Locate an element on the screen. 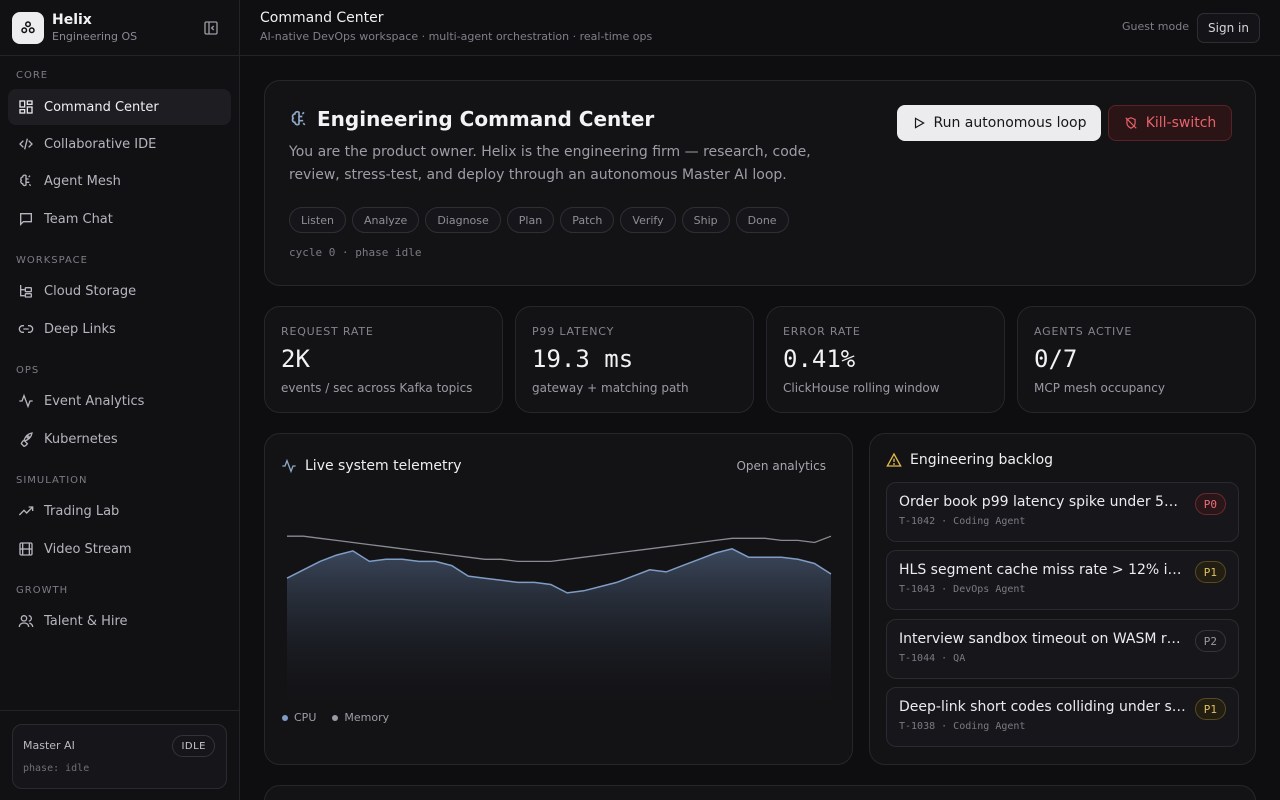 The height and width of the screenshot is (800, 1280). stat-label: ERROR RATE is located at coordinates (822, 331).